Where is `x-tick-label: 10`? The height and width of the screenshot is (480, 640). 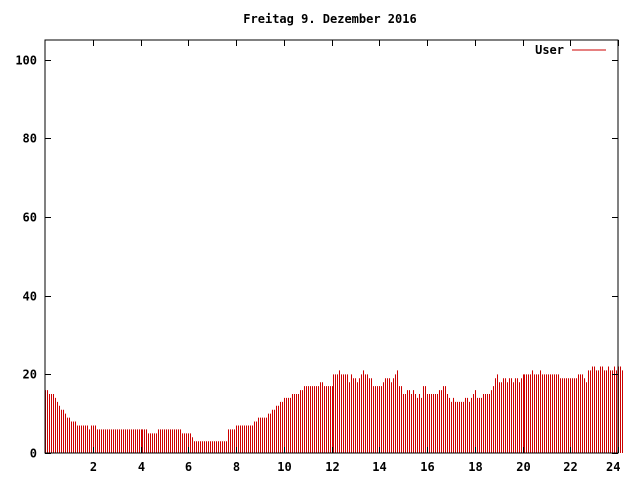 x-tick-label: 10 is located at coordinates (284, 467).